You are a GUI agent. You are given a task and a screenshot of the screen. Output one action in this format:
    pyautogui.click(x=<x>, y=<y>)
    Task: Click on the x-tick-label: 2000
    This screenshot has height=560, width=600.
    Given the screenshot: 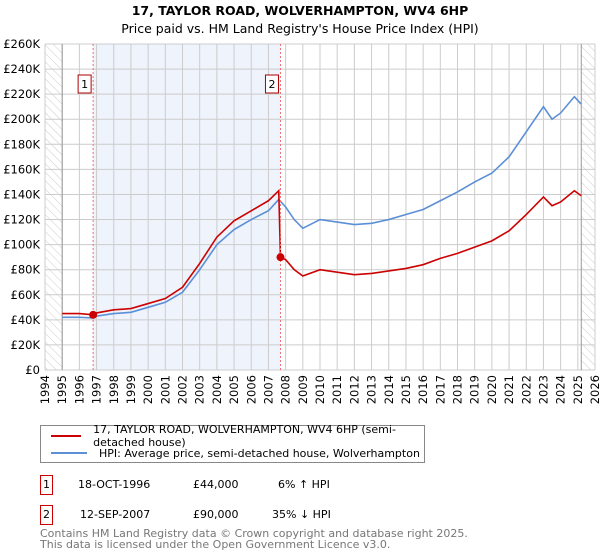 What is the action you would take?
    pyautogui.click(x=148, y=389)
    